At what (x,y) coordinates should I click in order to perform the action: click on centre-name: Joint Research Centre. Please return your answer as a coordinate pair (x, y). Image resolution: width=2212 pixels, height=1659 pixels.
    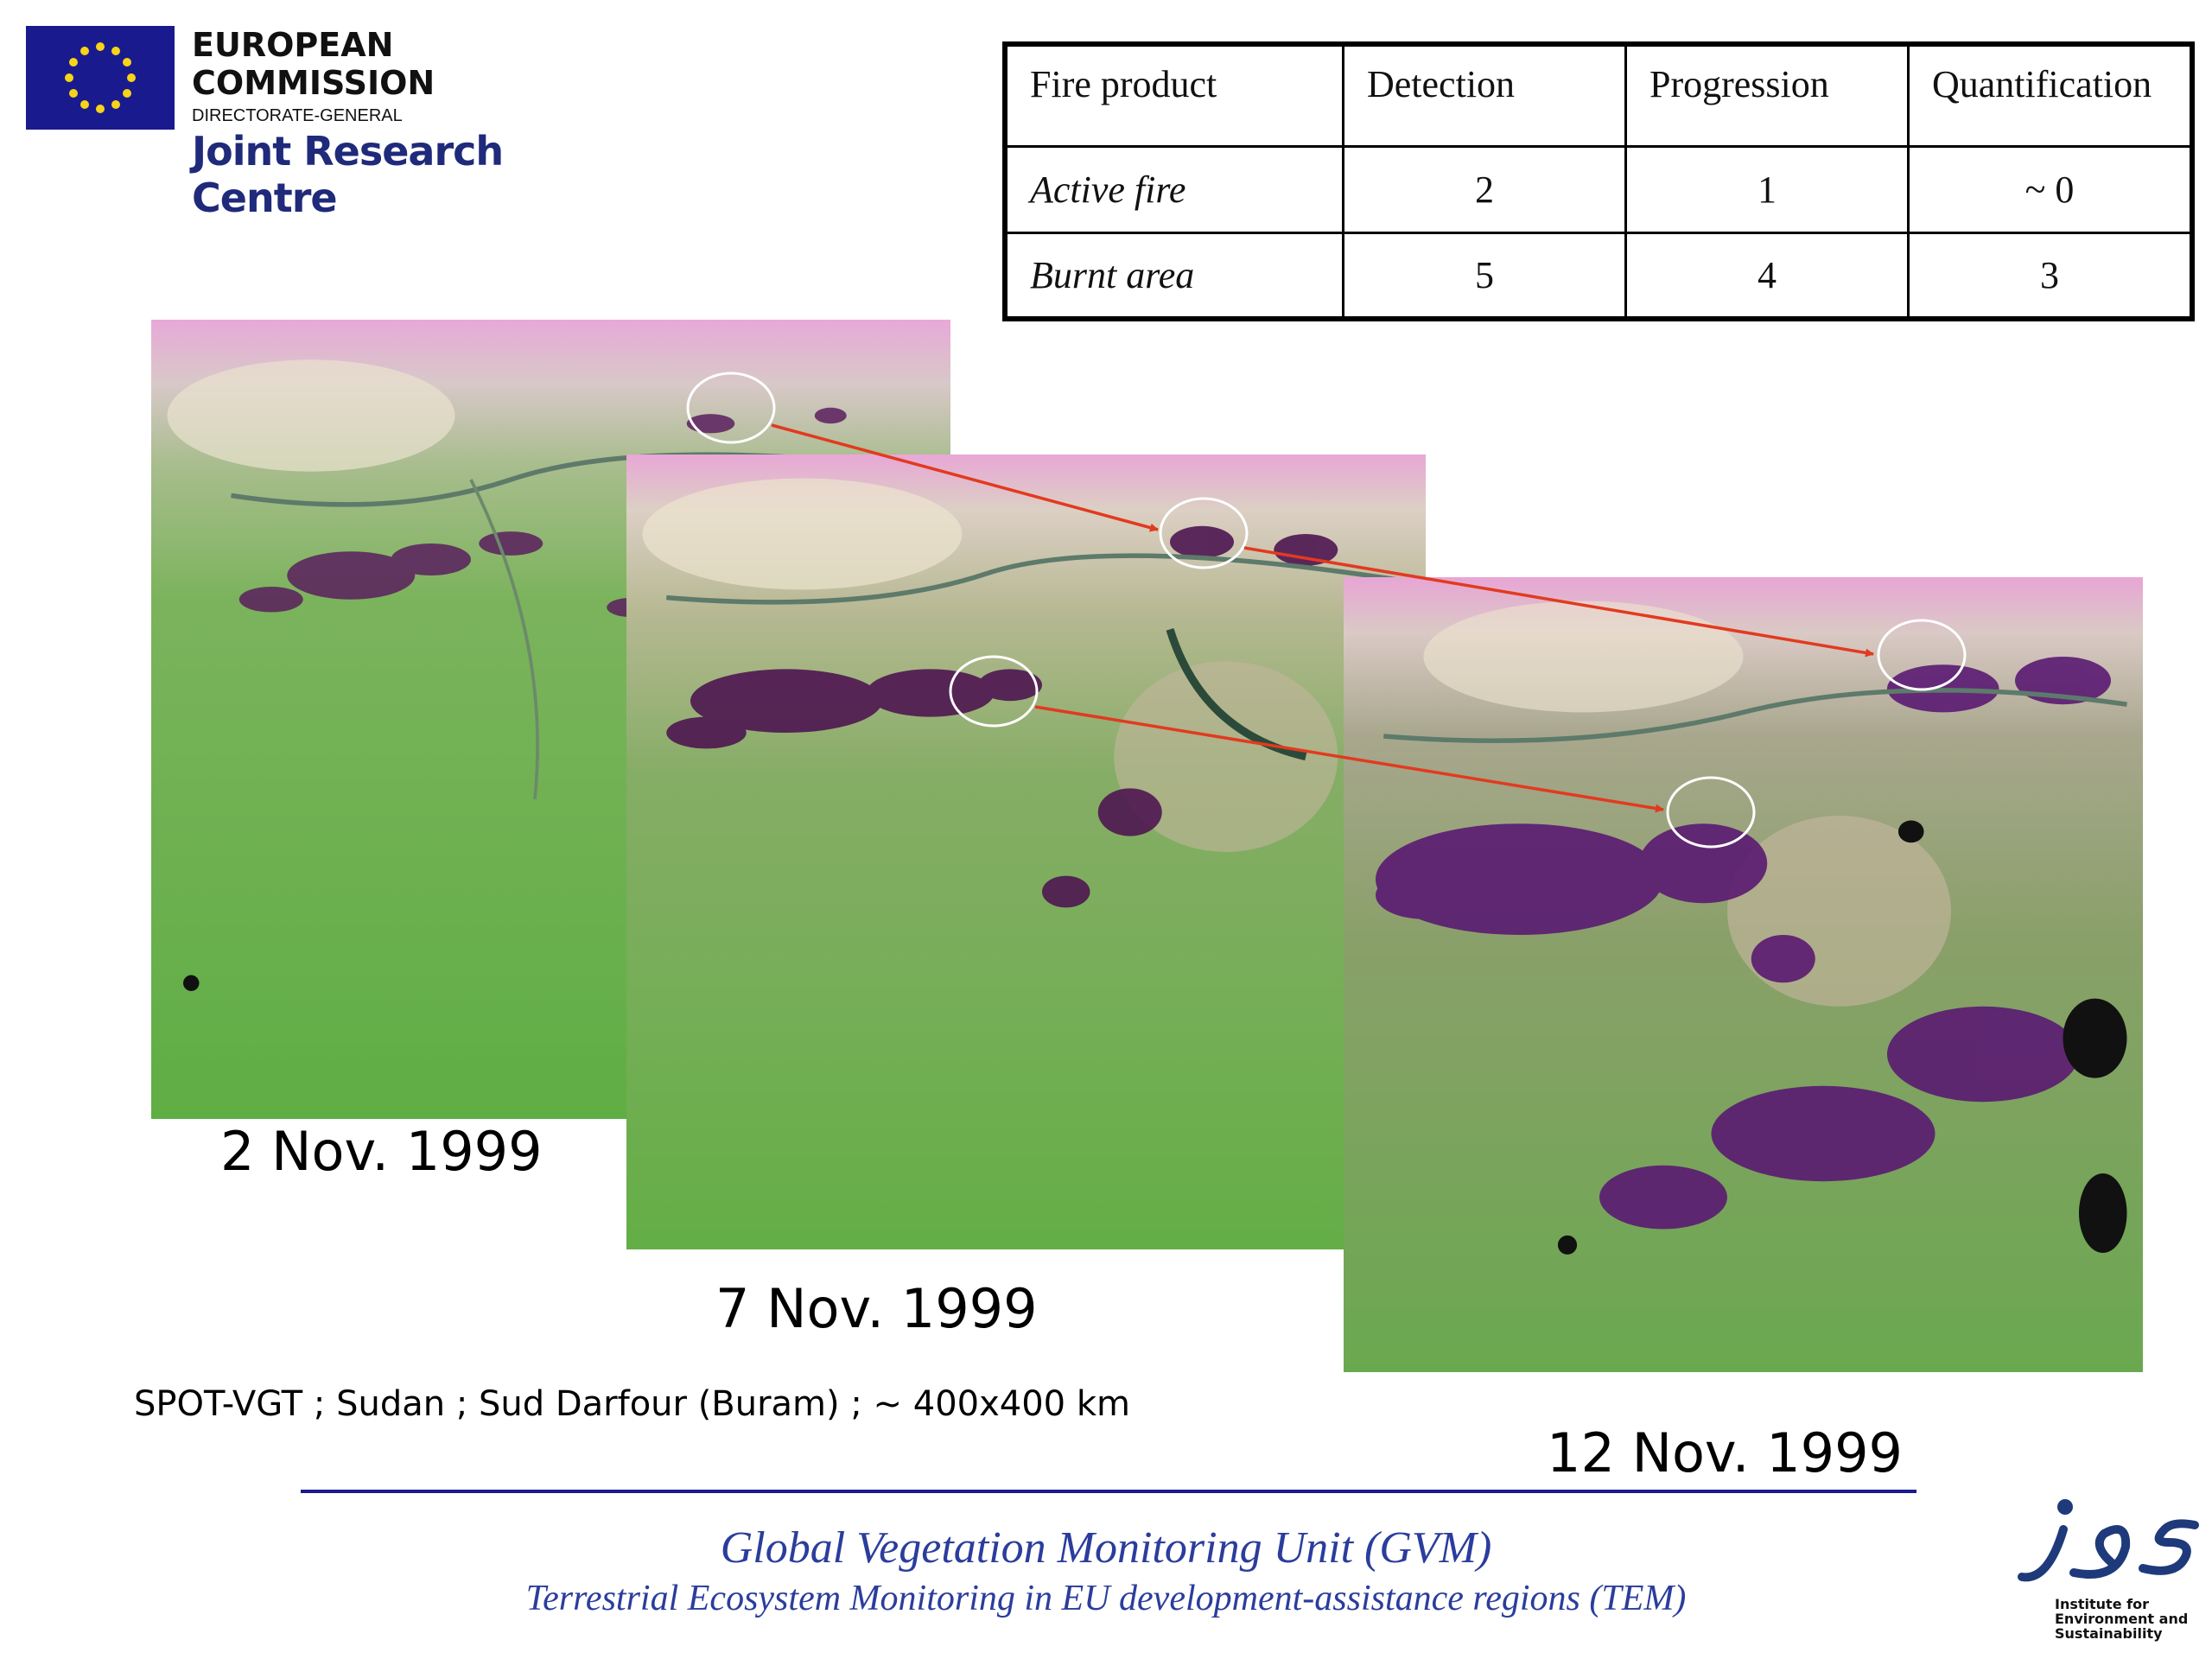
    Looking at the image, I should click on (348, 174).